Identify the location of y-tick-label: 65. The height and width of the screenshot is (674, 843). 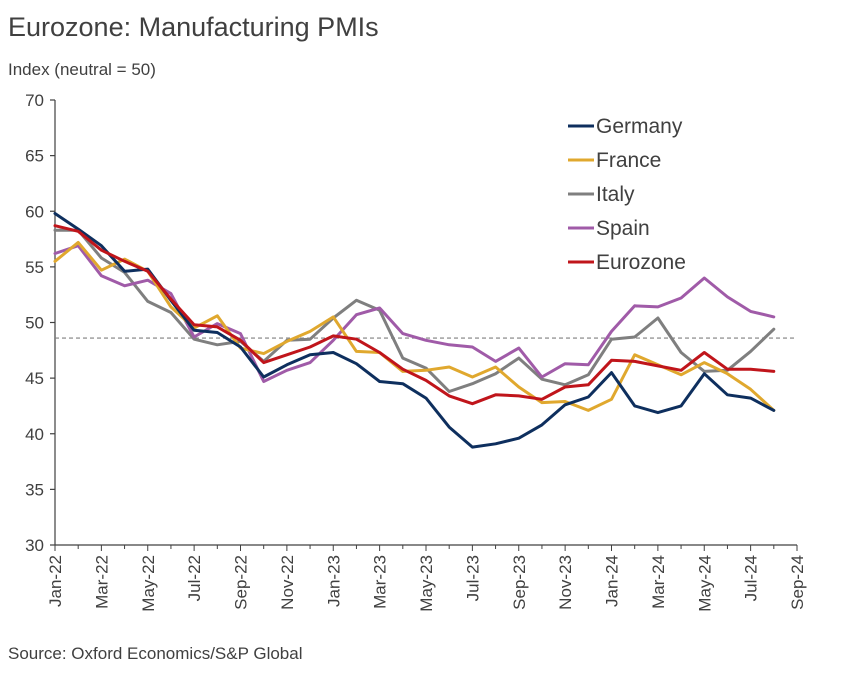
(34, 156).